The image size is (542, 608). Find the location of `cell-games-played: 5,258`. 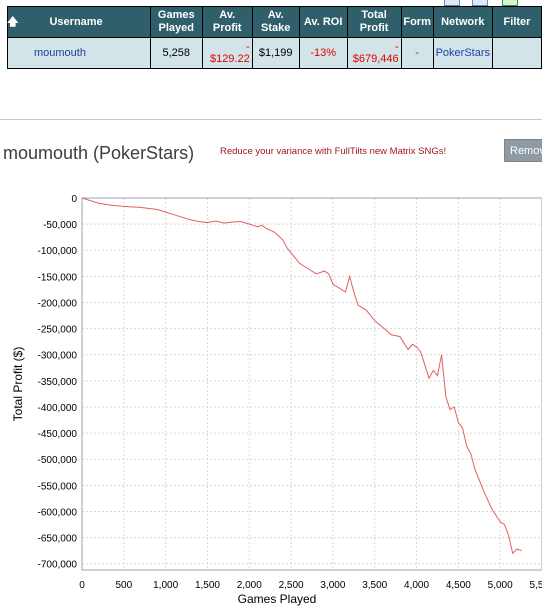

cell-games-played: 5,258 is located at coordinates (176, 53).